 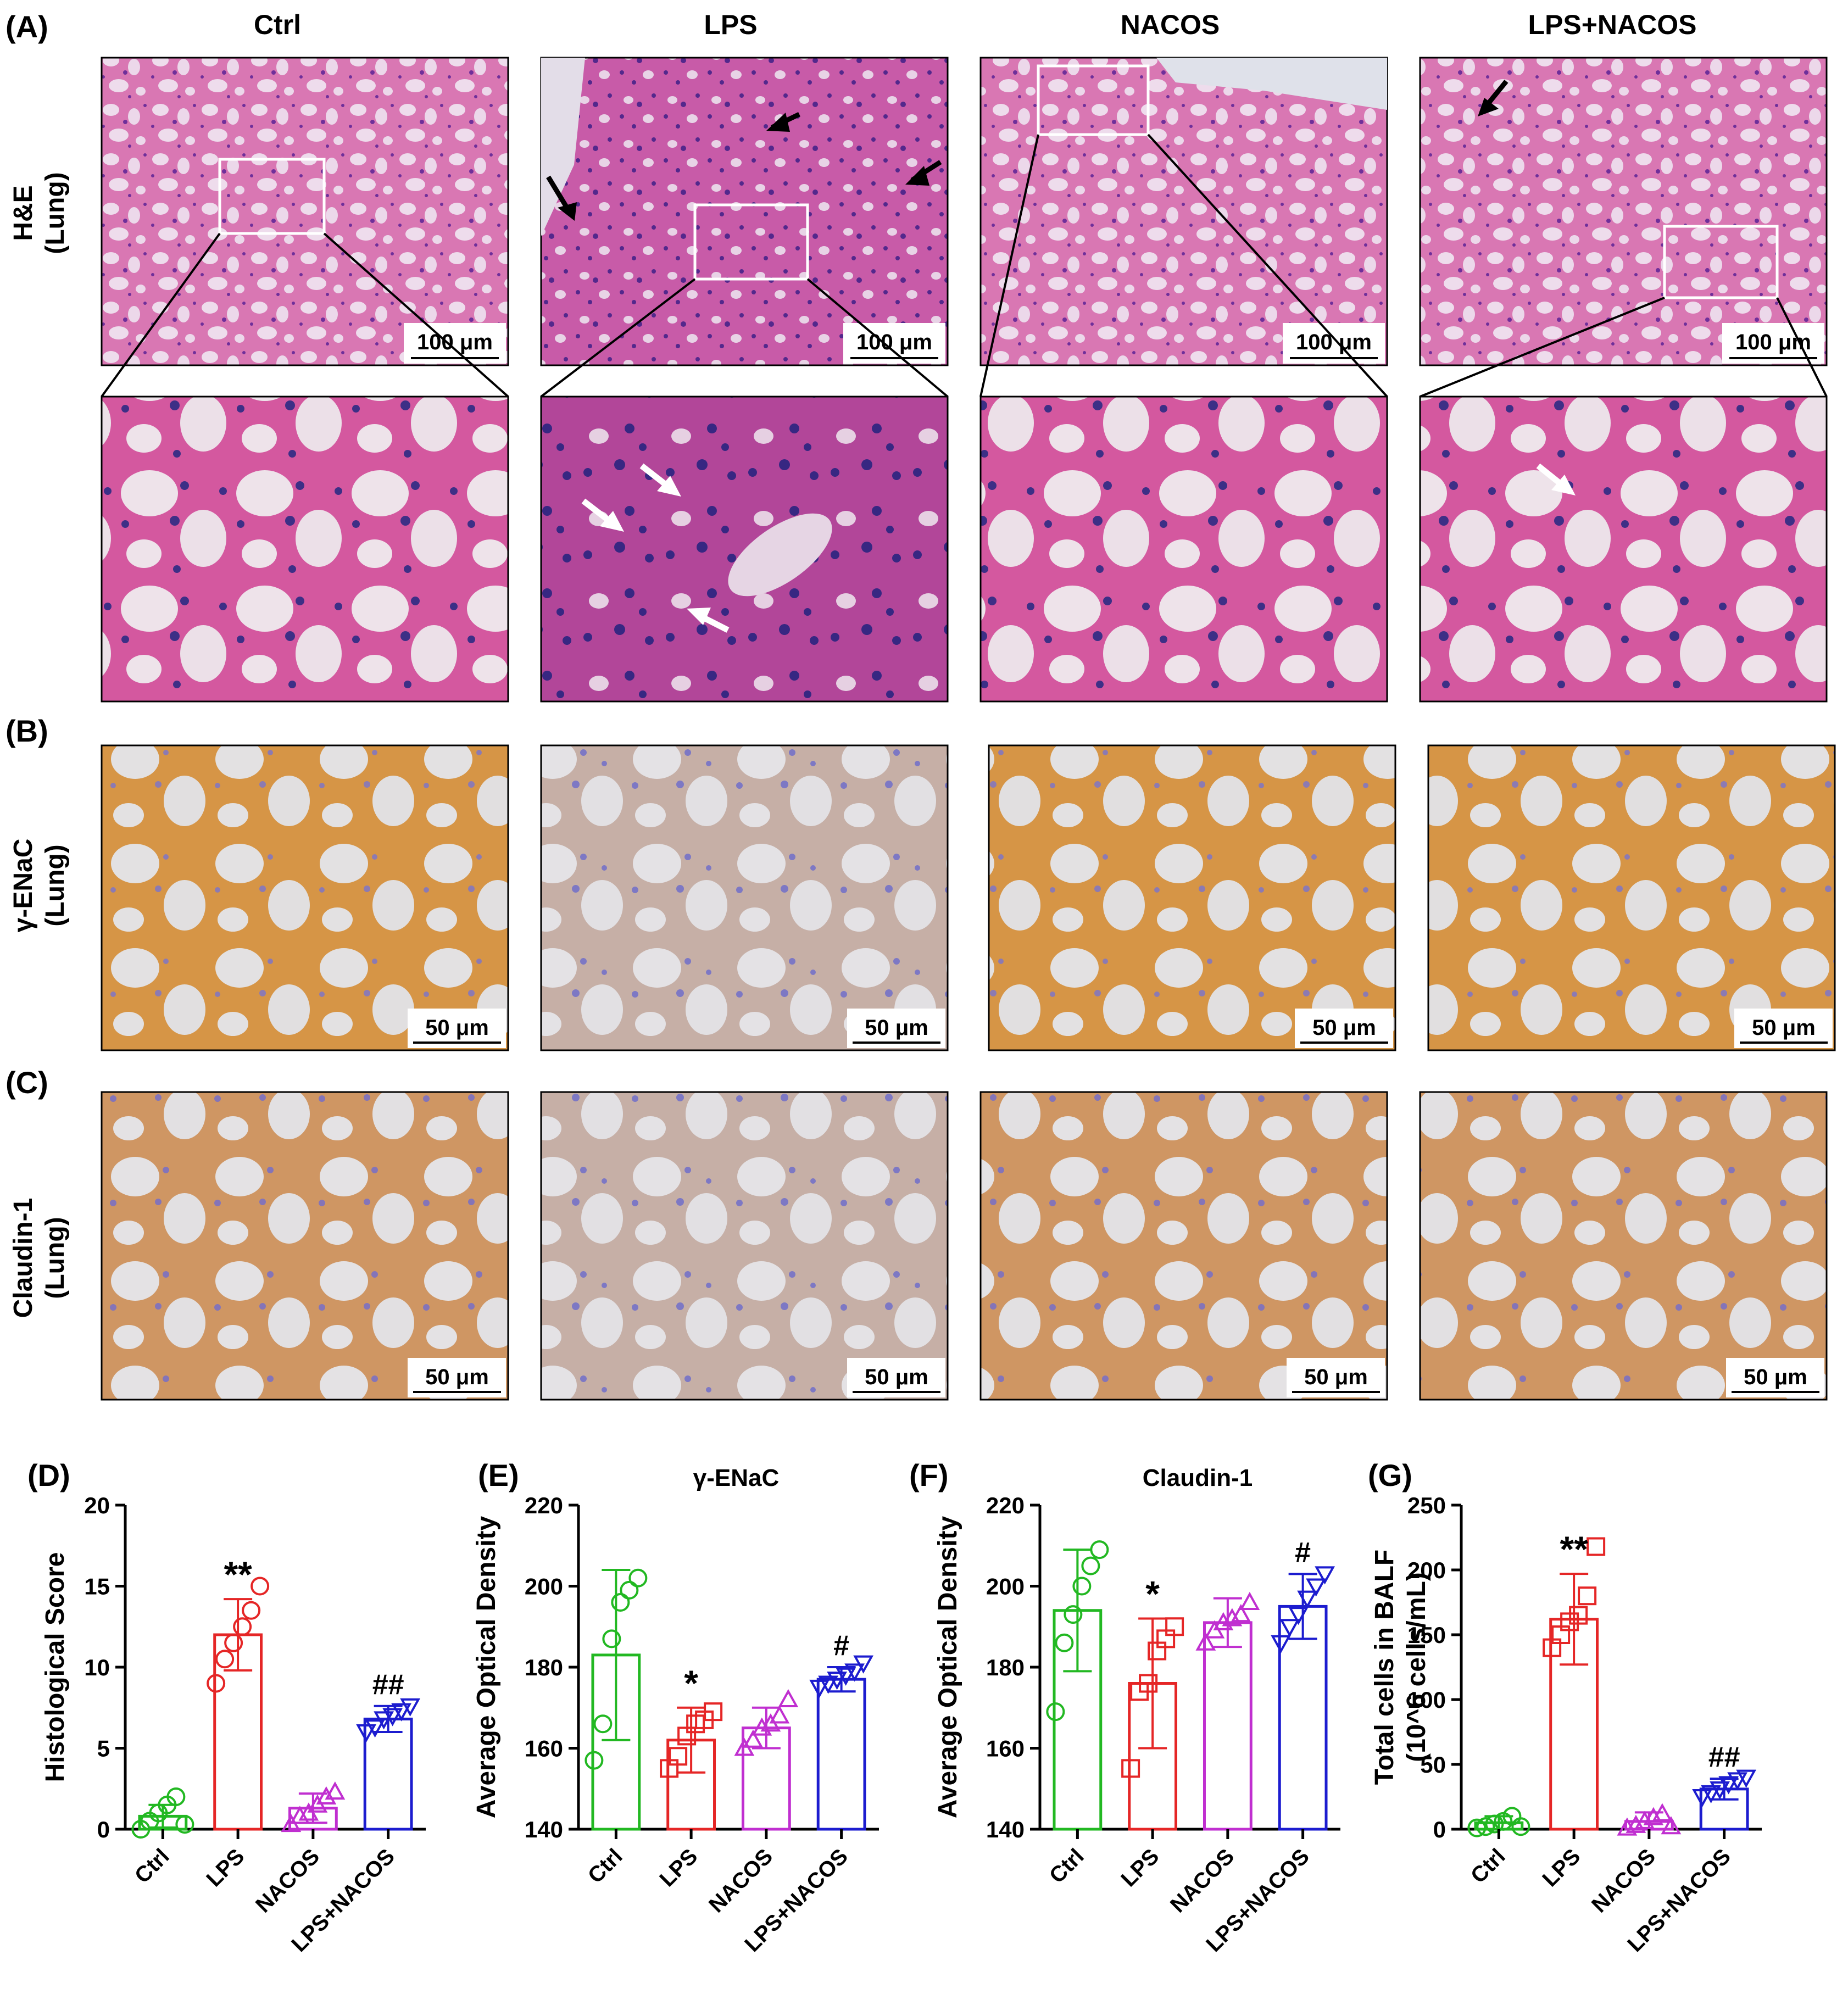 I want to click on panel-label: (G), so click(x=1390, y=1475).